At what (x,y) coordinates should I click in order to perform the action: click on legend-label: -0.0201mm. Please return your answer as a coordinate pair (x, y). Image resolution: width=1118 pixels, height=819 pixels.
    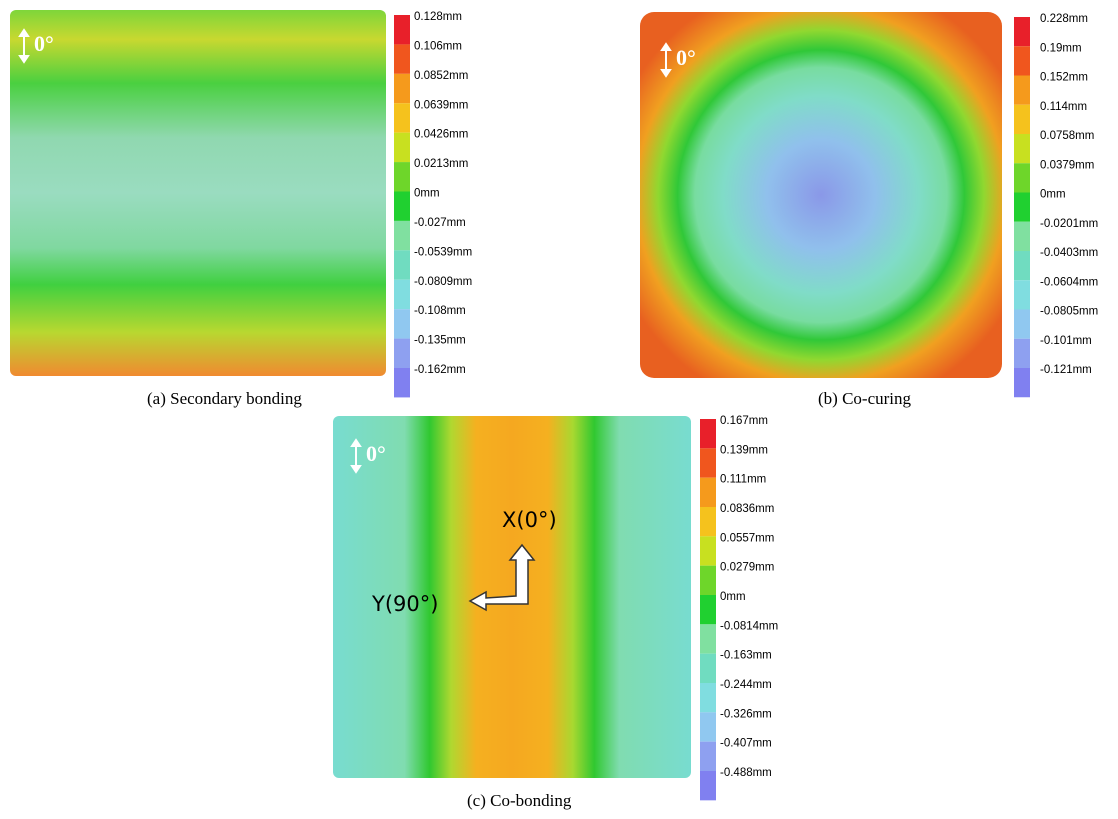
    Looking at the image, I should click on (1069, 224).